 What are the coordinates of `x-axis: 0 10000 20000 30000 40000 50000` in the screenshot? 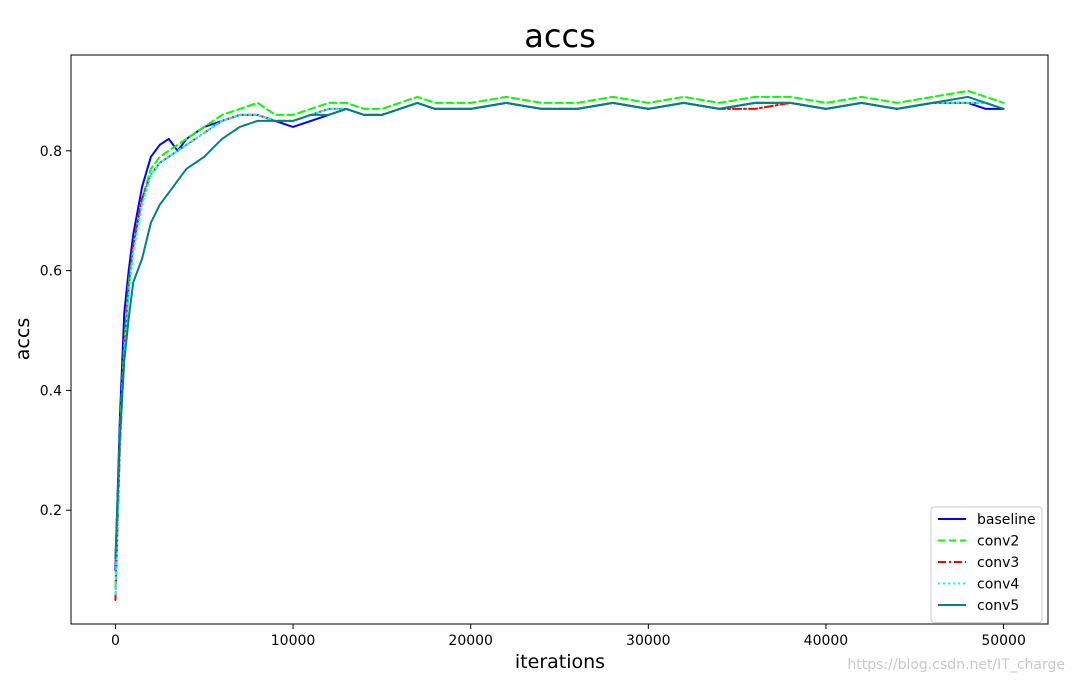 It's located at (568, 636).